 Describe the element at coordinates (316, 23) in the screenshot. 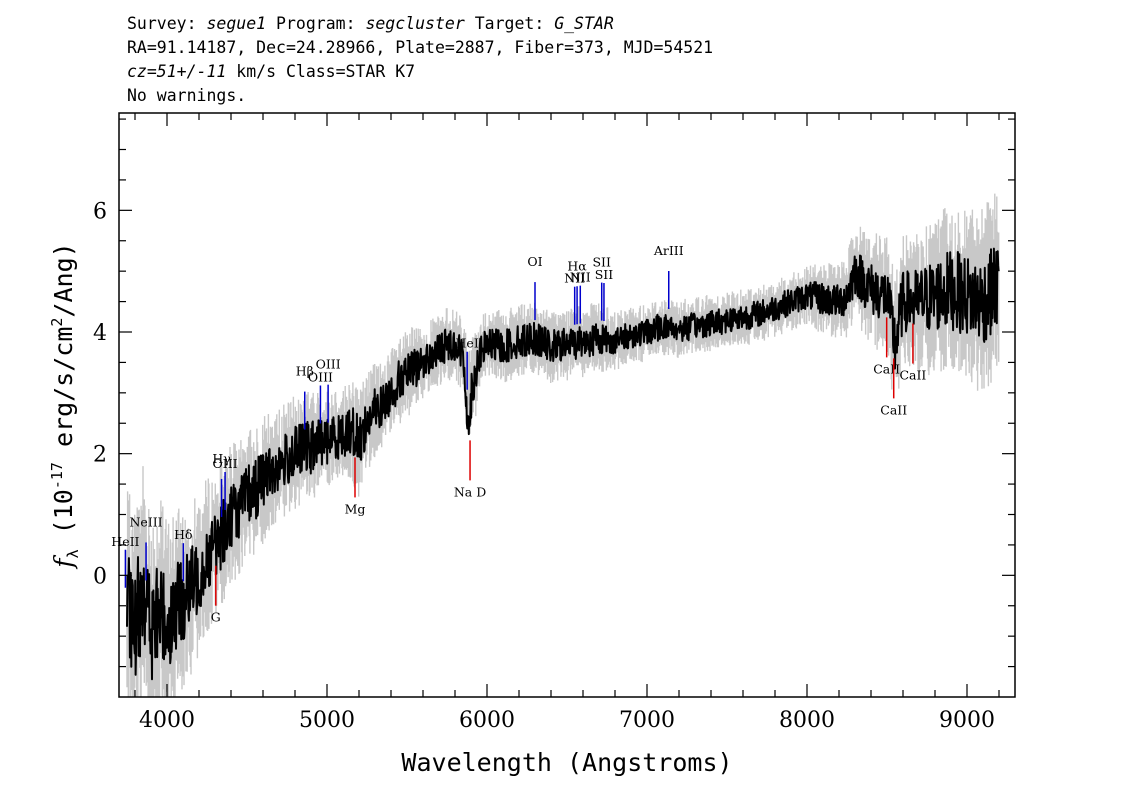

I see `program-label: Program:` at that location.